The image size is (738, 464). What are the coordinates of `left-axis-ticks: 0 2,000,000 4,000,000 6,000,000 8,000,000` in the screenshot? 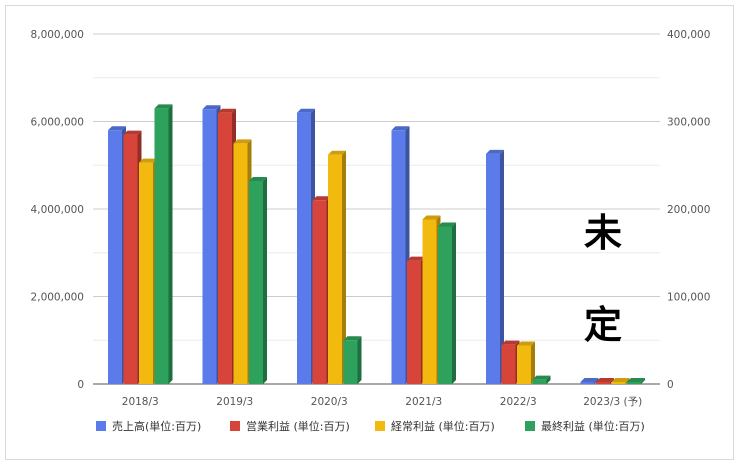 It's located at (57, 210).